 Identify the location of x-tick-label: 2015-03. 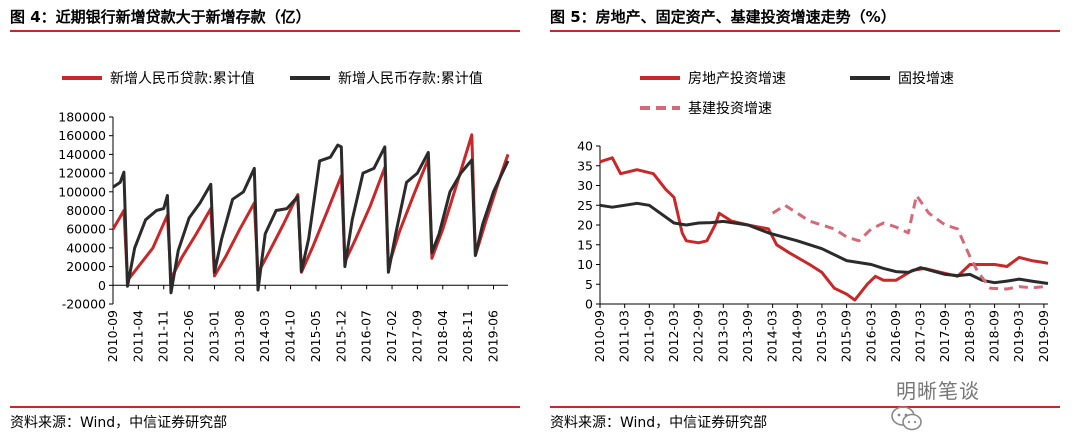
(821, 336).